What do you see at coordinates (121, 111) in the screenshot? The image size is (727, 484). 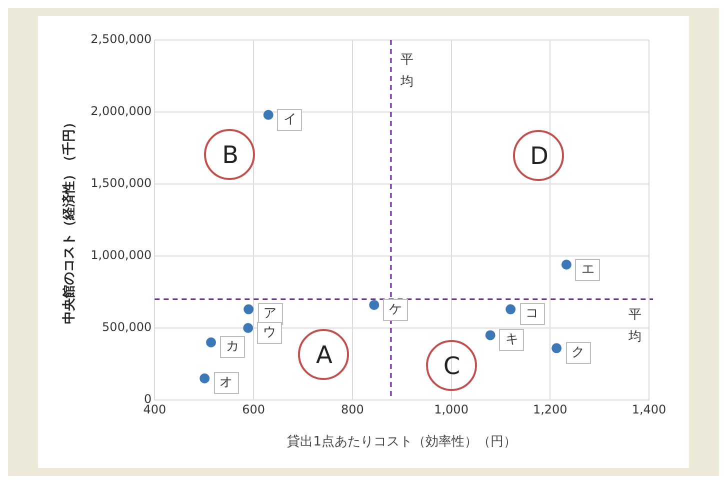 I see `y-tick-label: 2,000,000` at bounding box center [121, 111].